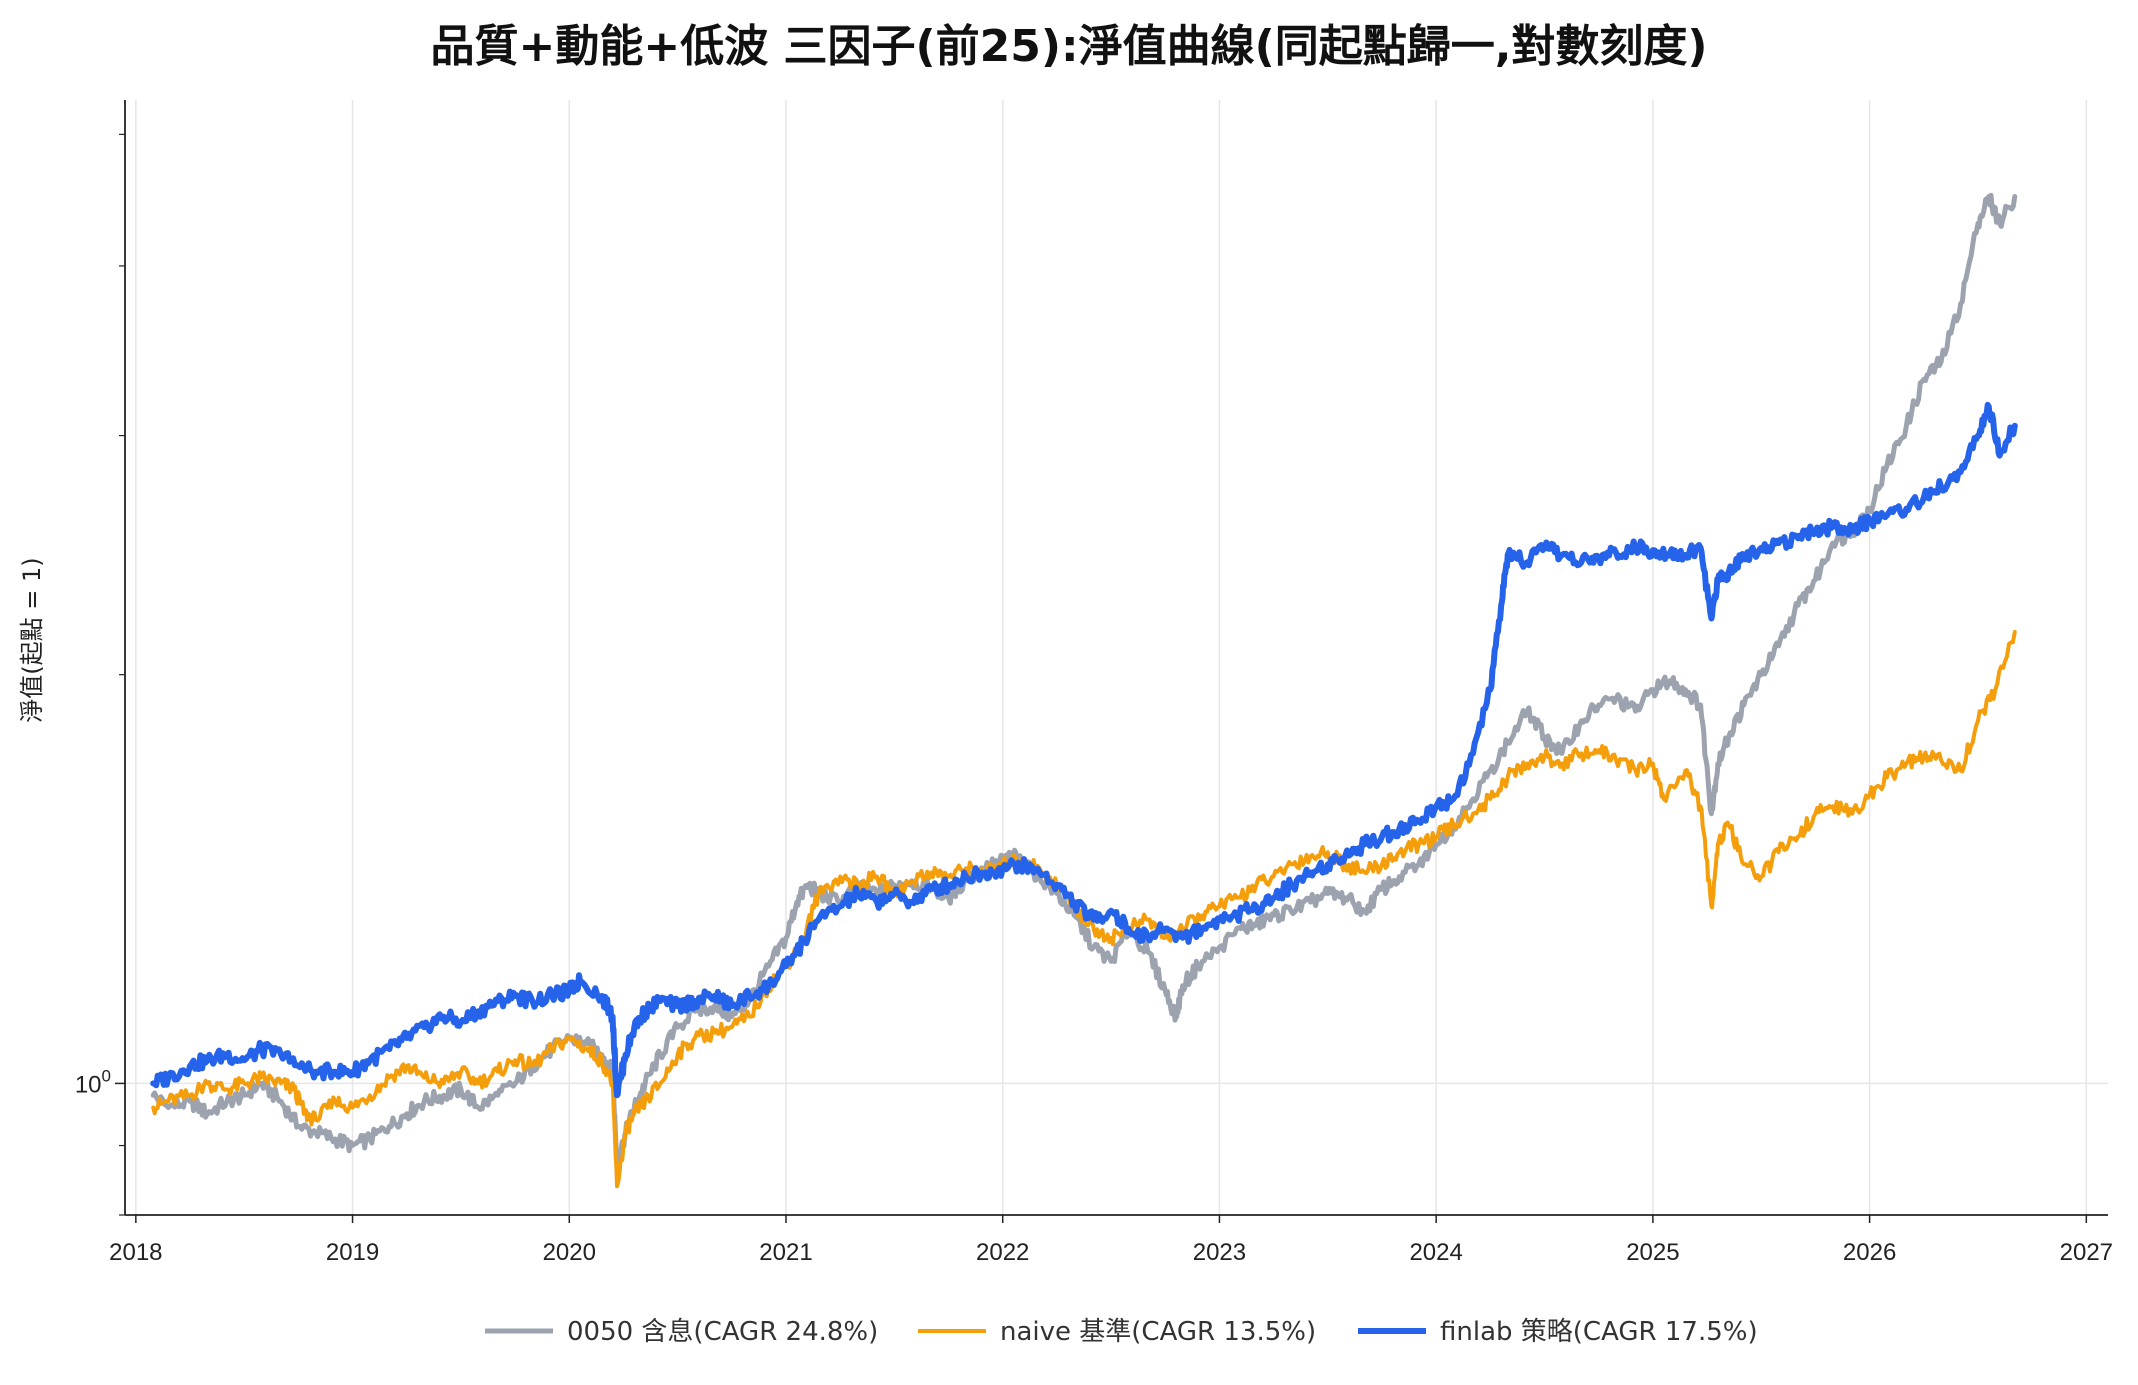  I want to click on legend-label: 0050 含息(CAGR 24.8%), so click(722, 1332).